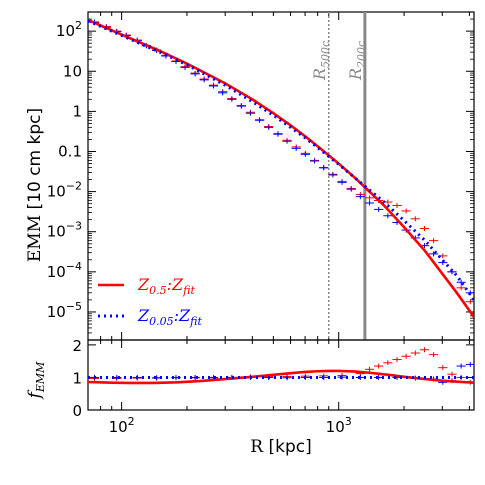 The image size is (485, 485). I want to click on ratio-plot-area, so click(281, 366).